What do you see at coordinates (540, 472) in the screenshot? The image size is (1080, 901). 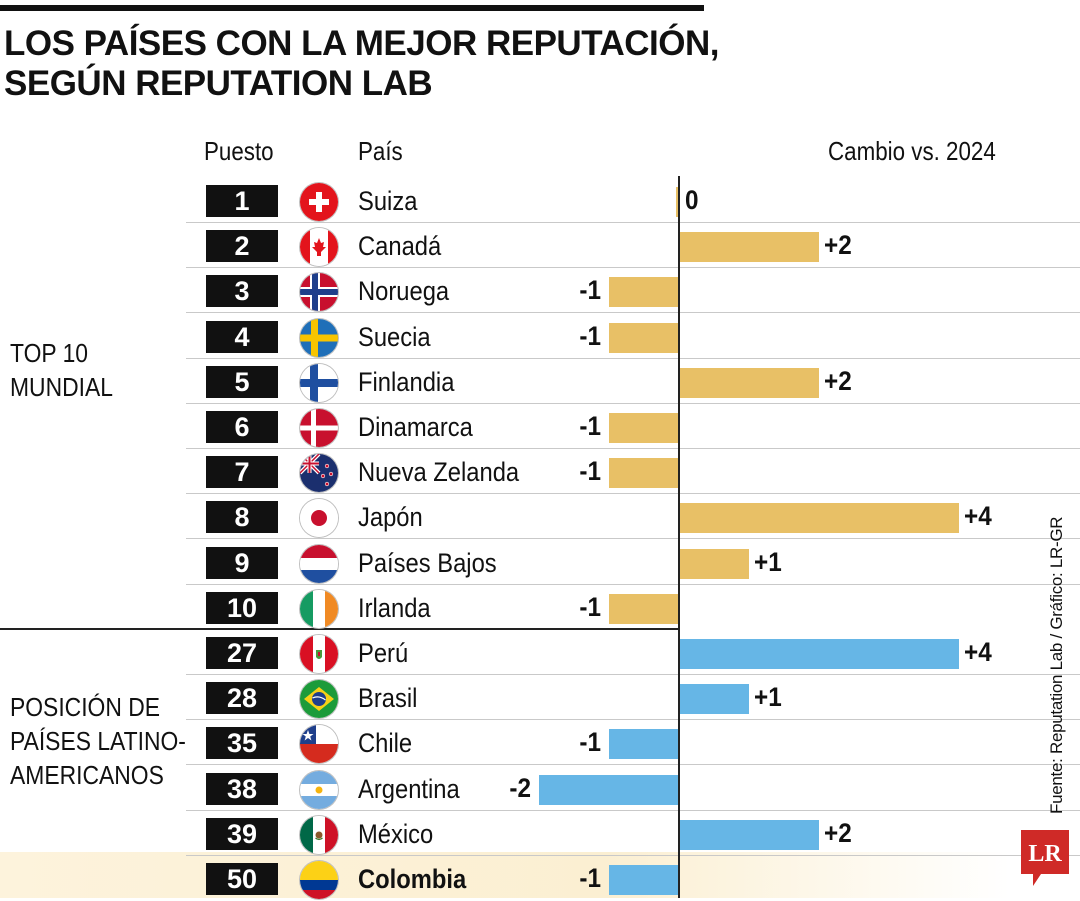 I see `table-row: 7 Nueva Zelanda -1` at bounding box center [540, 472].